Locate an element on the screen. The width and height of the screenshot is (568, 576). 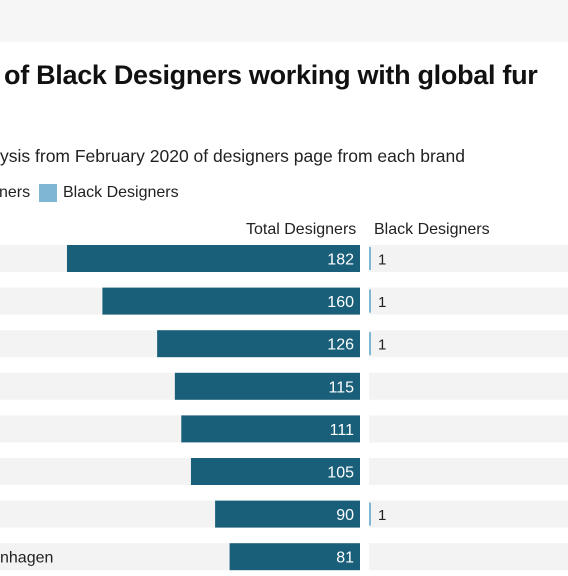
total-value-label: 105 is located at coordinates (340, 473).